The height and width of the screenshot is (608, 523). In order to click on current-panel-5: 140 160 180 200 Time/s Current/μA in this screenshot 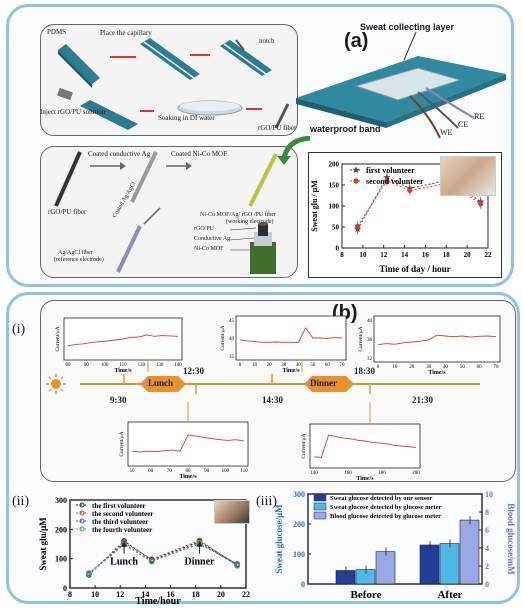, I will do `click(361, 452)`.